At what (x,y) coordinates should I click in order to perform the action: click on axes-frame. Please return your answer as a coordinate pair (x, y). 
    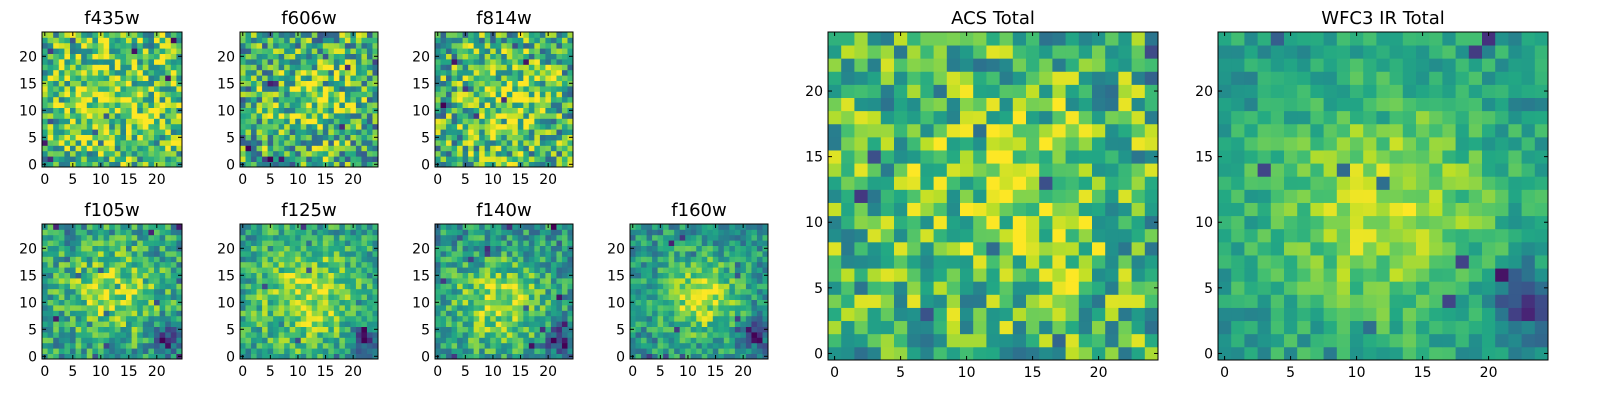
    Looking at the image, I should click on (112, 291).